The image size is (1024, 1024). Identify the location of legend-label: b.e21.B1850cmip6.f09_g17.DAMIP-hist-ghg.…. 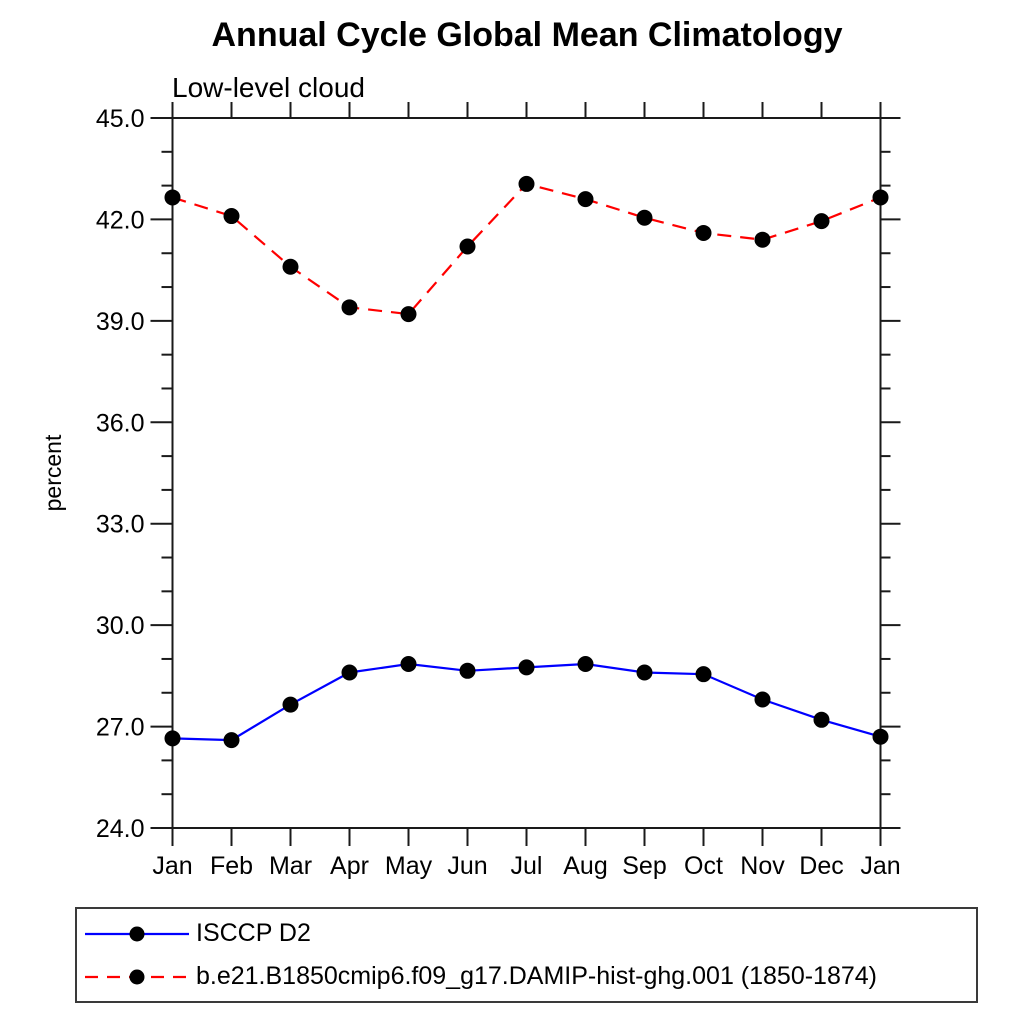
(536, 976).